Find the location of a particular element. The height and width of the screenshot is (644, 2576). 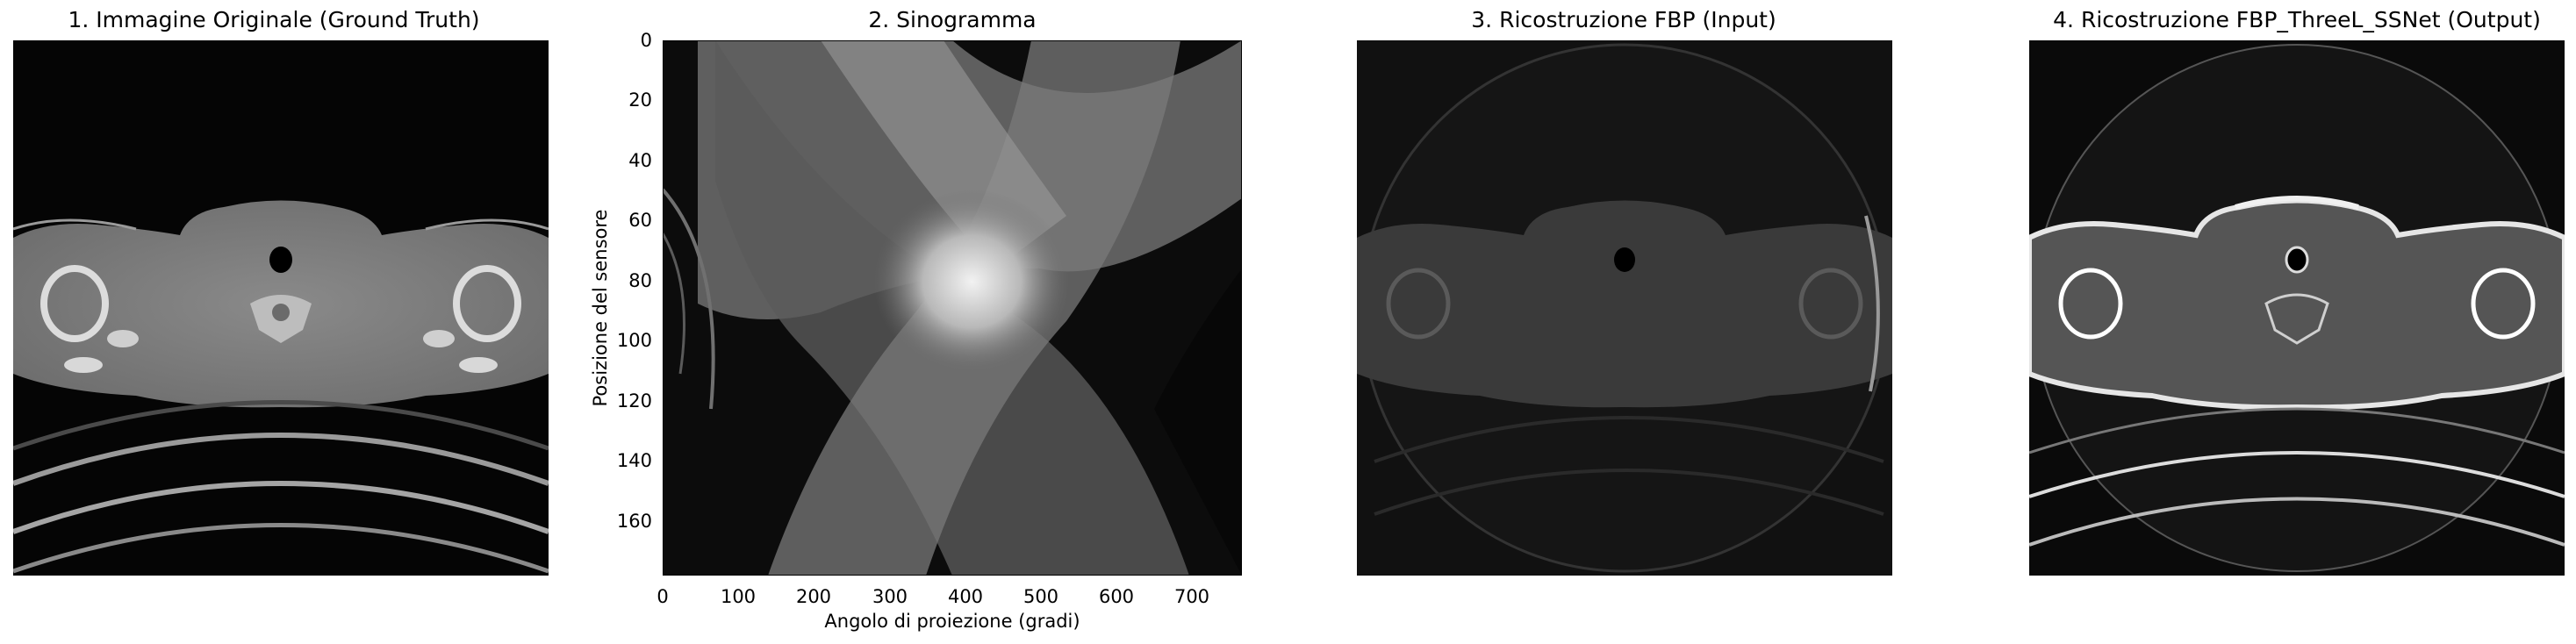

x-tick: 200 is located at coordinates (814, 596).